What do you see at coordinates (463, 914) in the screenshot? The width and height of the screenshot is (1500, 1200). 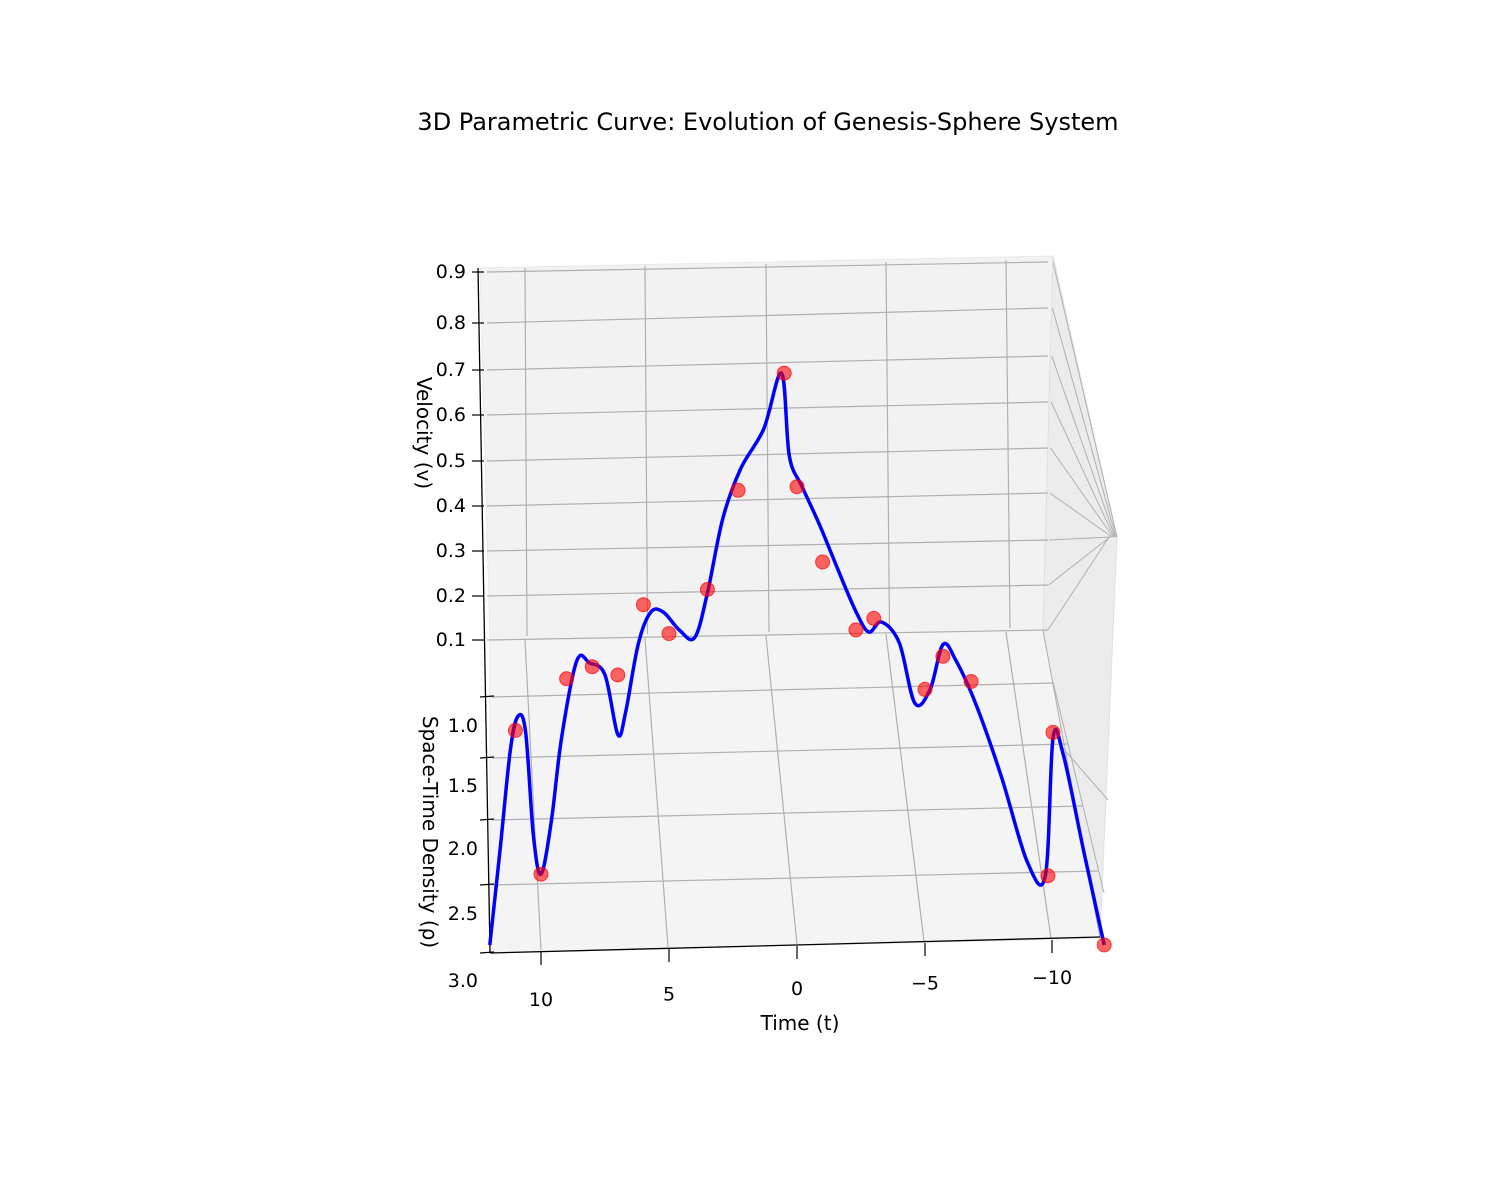 I see `y-tick-label: 2.5` at bounding box center [463, 914].